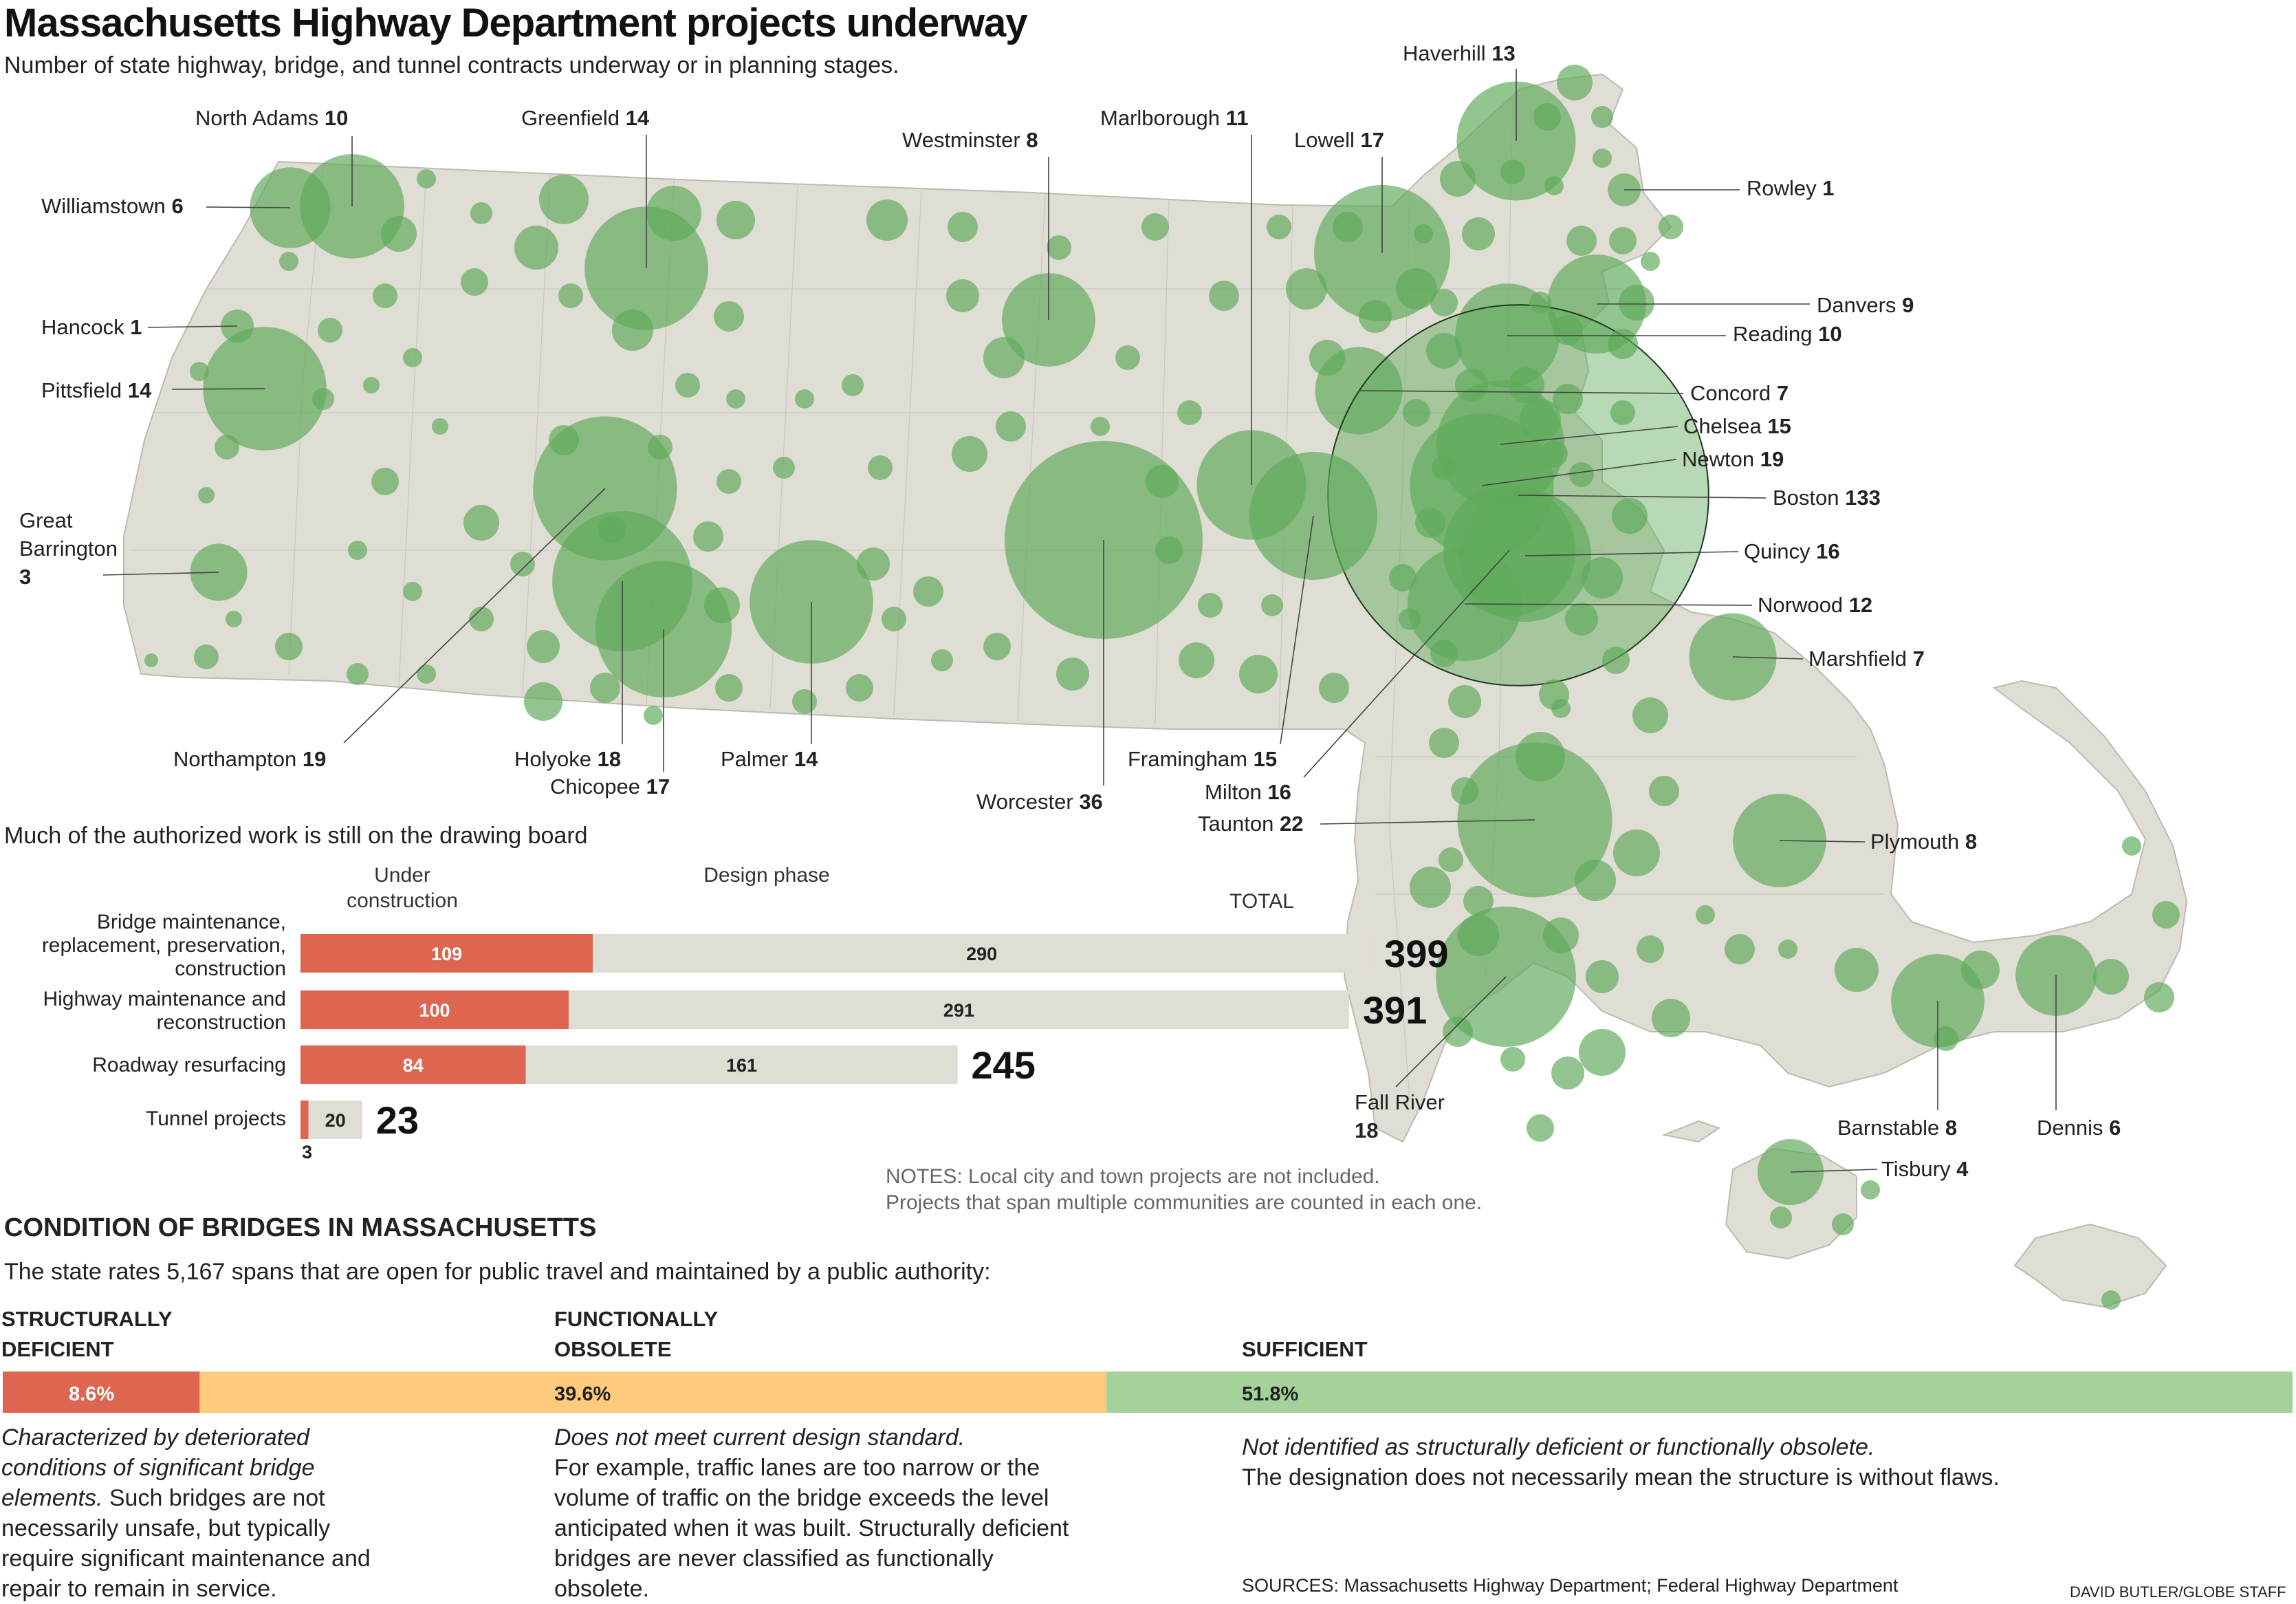 The width and height of the screenshot is (2296, 1604). Describe the element at coordinates (164, 1011) in the screenshot. I see `row-label-highway: Highway maintenance and reconstruction` at that location.